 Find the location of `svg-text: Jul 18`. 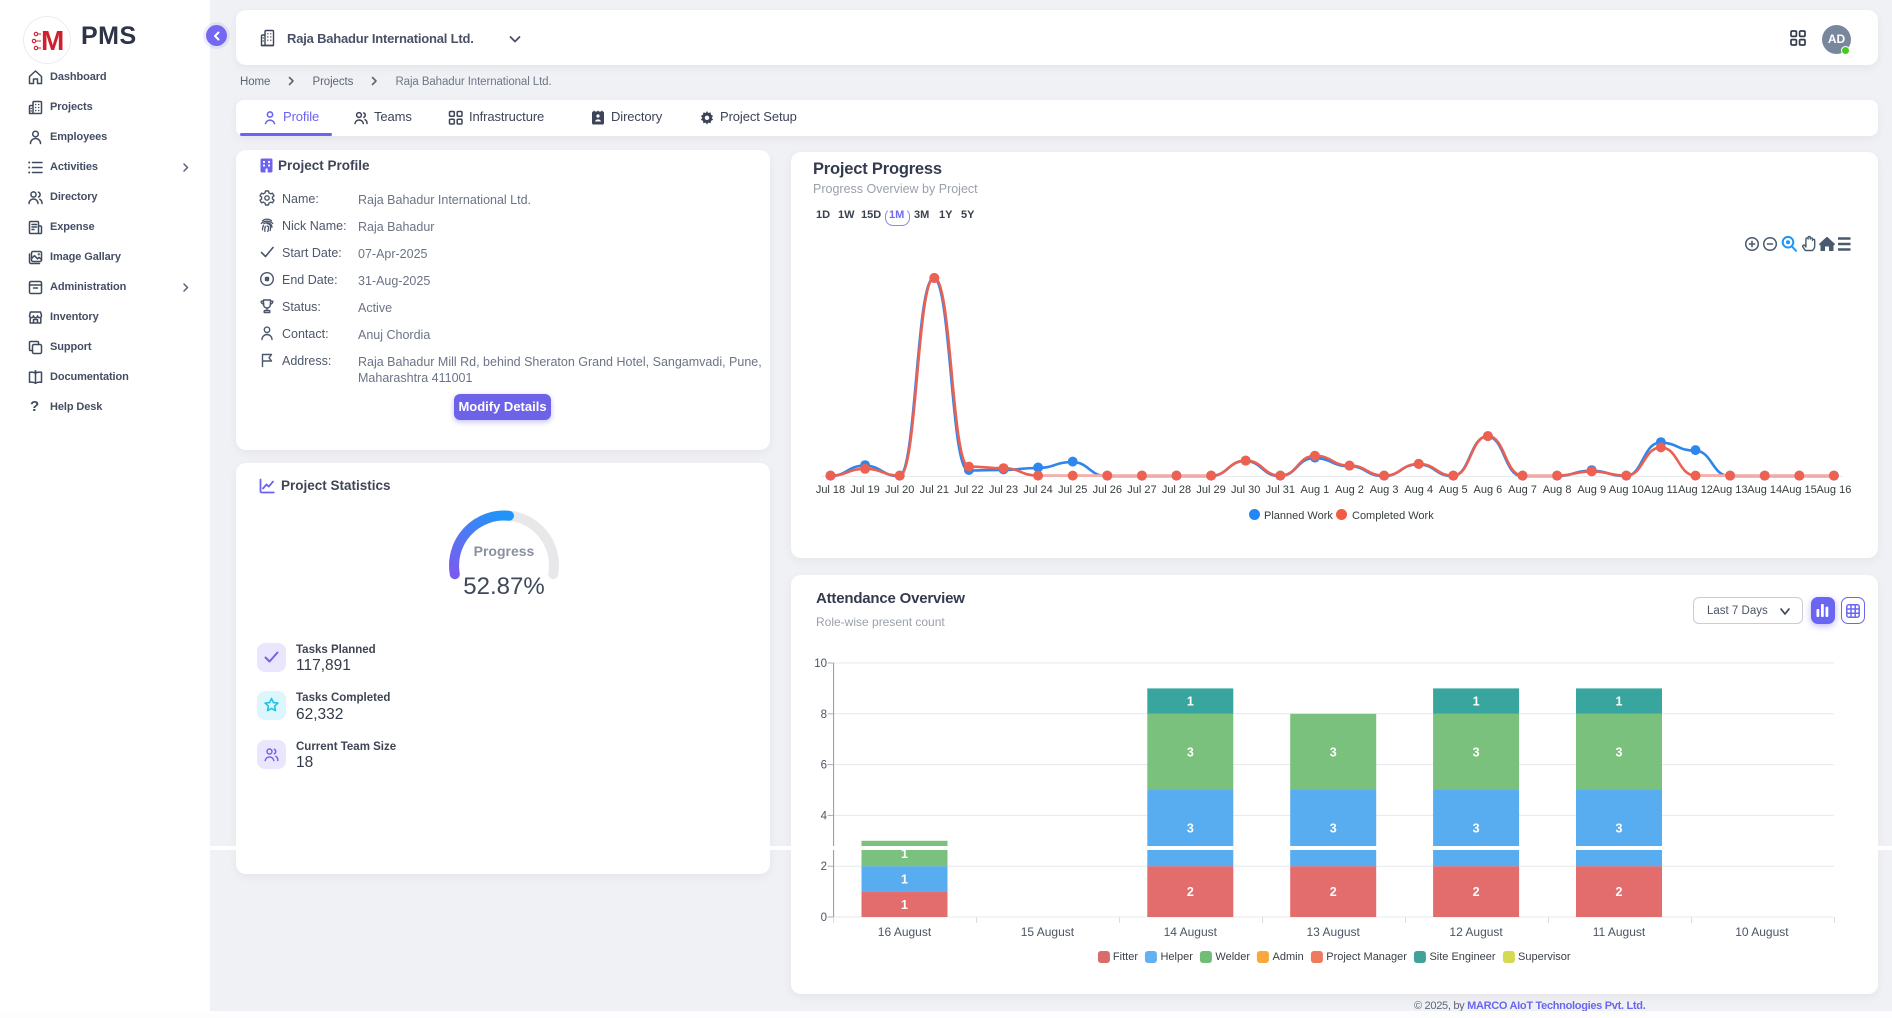

svg-text: Jul 18 is located at coordinates (830, 490).